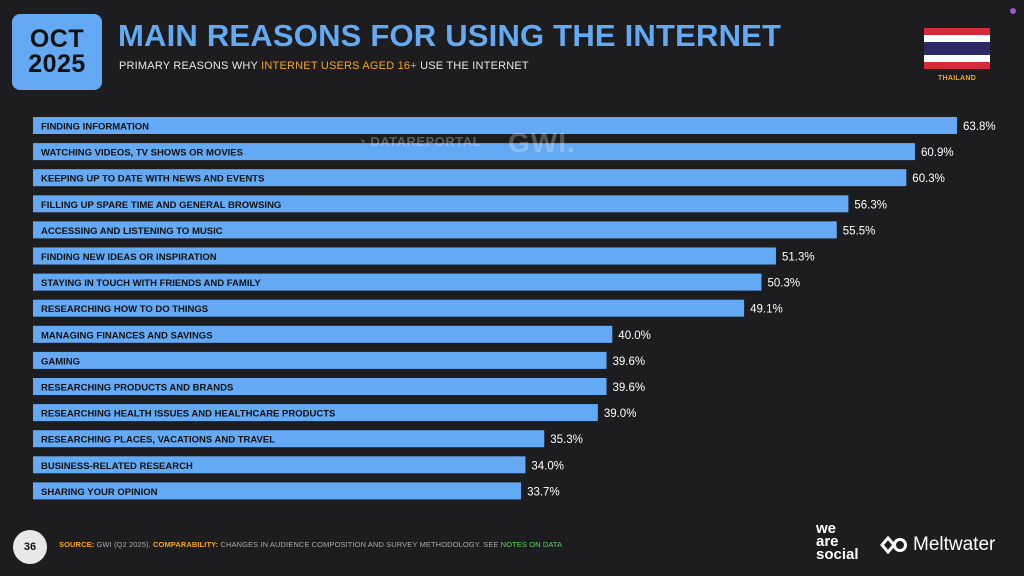 This screenshot has height=576, width=1024. I want to click on page-number: 36, so click(30, 547).